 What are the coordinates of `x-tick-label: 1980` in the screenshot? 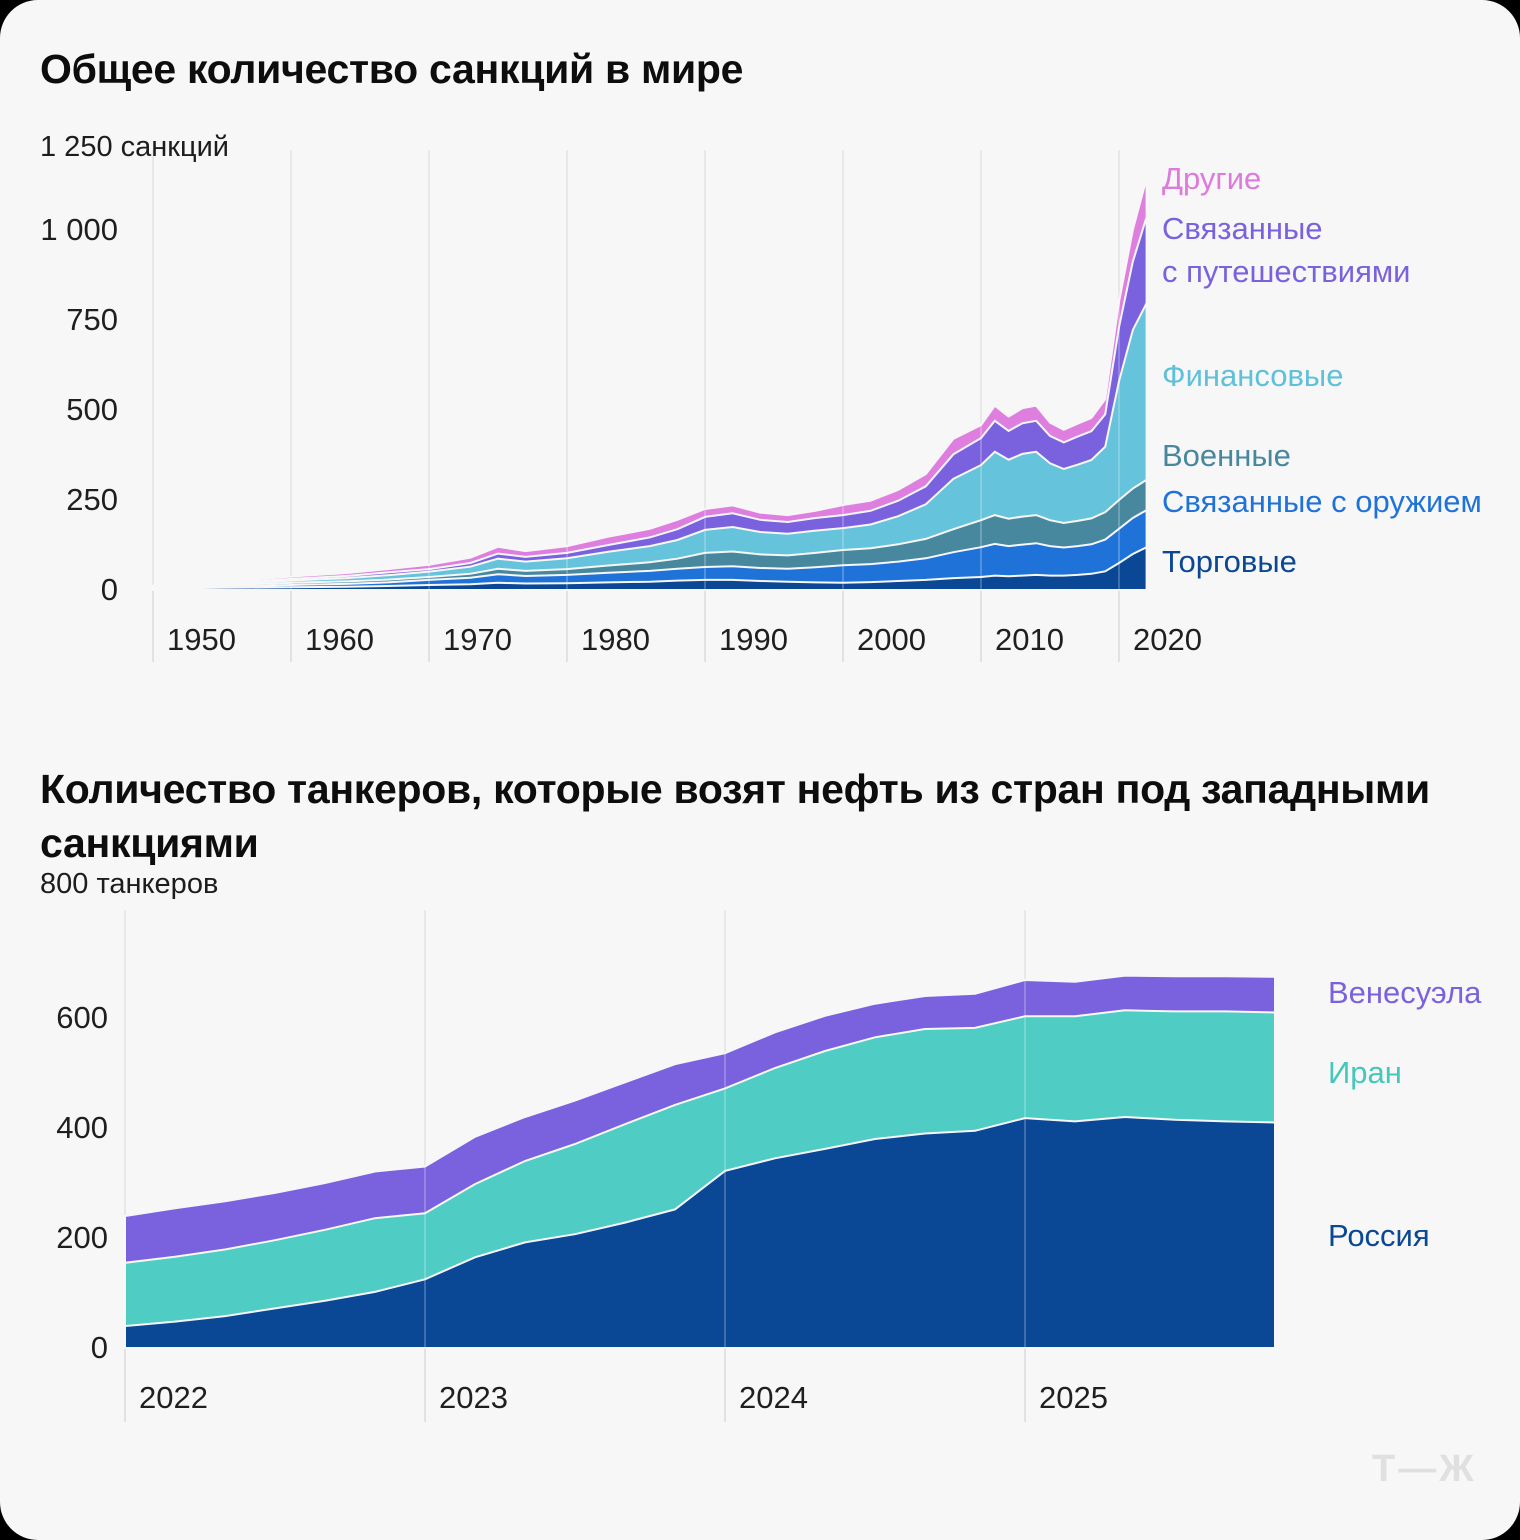 It's located at (615, 639).